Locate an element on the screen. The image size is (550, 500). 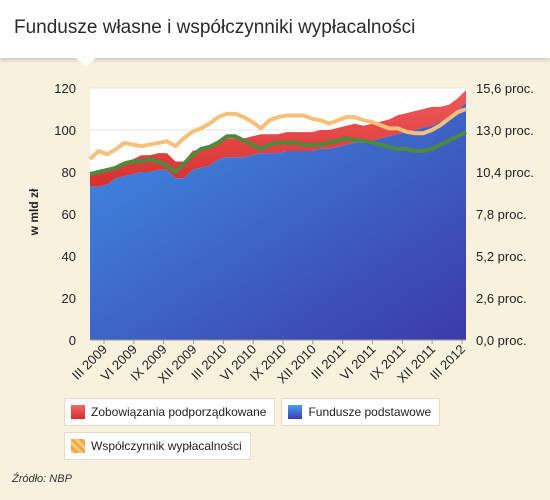
y-tick-label: 60 is located at coordinates (69, 214).